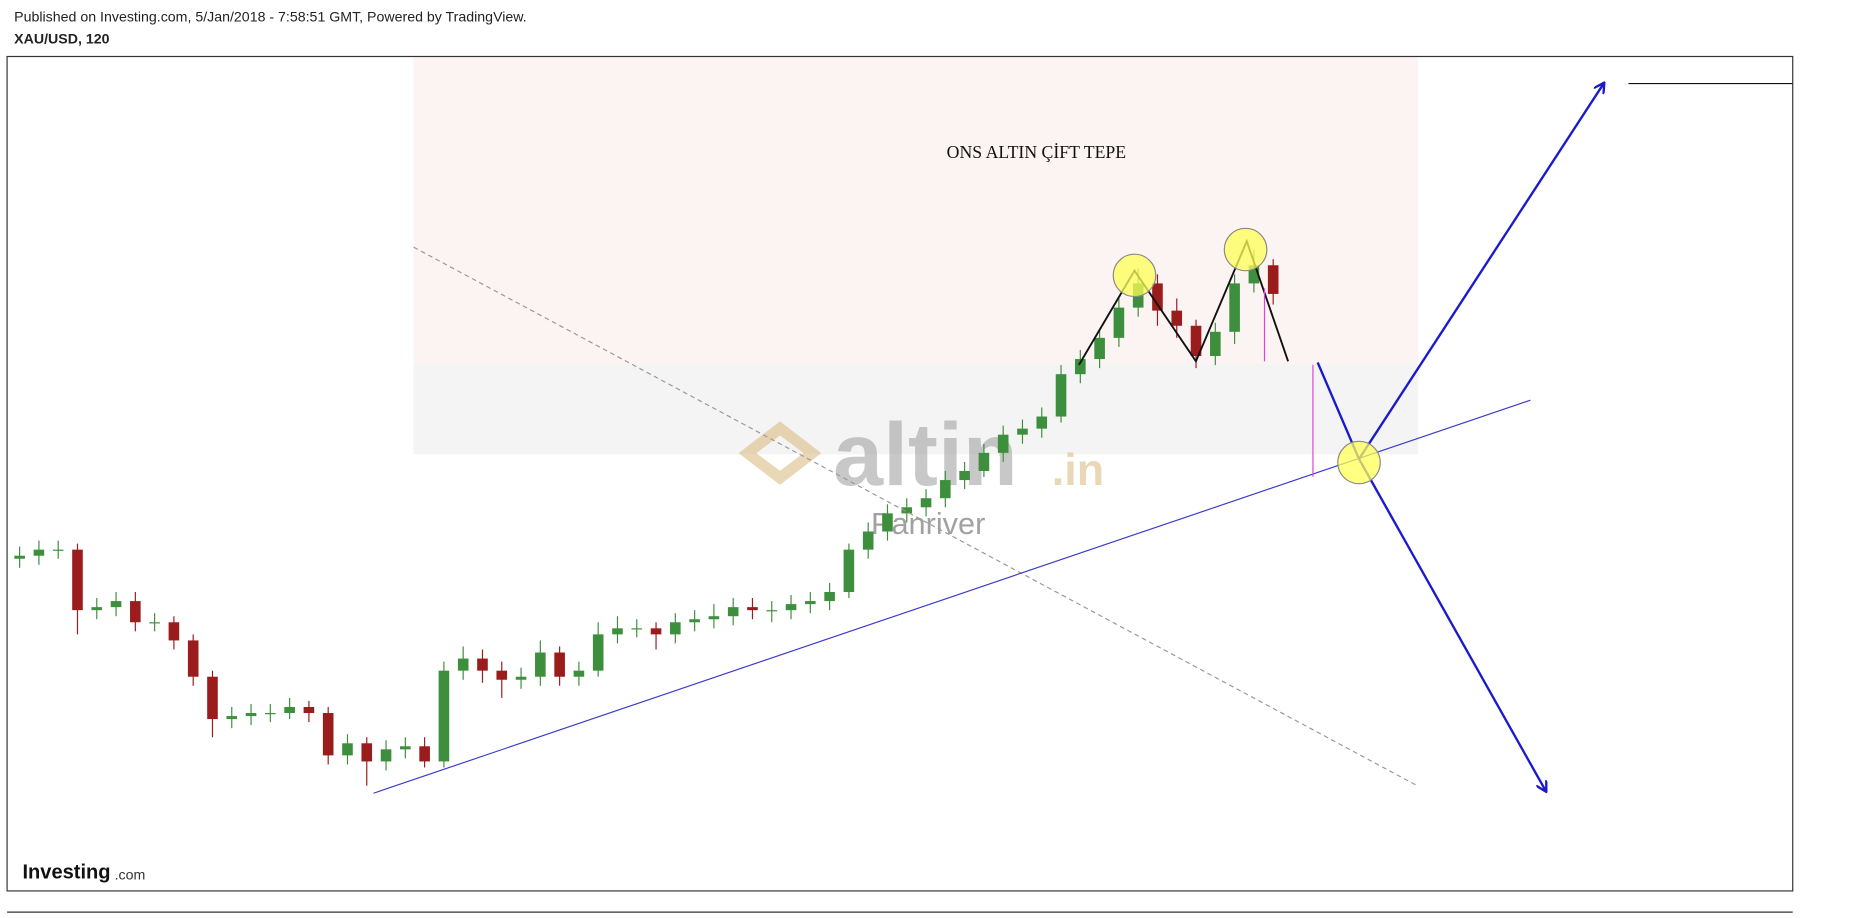 The image size is (1853, 918). I want to click on fib-zone, so click(916, 409).